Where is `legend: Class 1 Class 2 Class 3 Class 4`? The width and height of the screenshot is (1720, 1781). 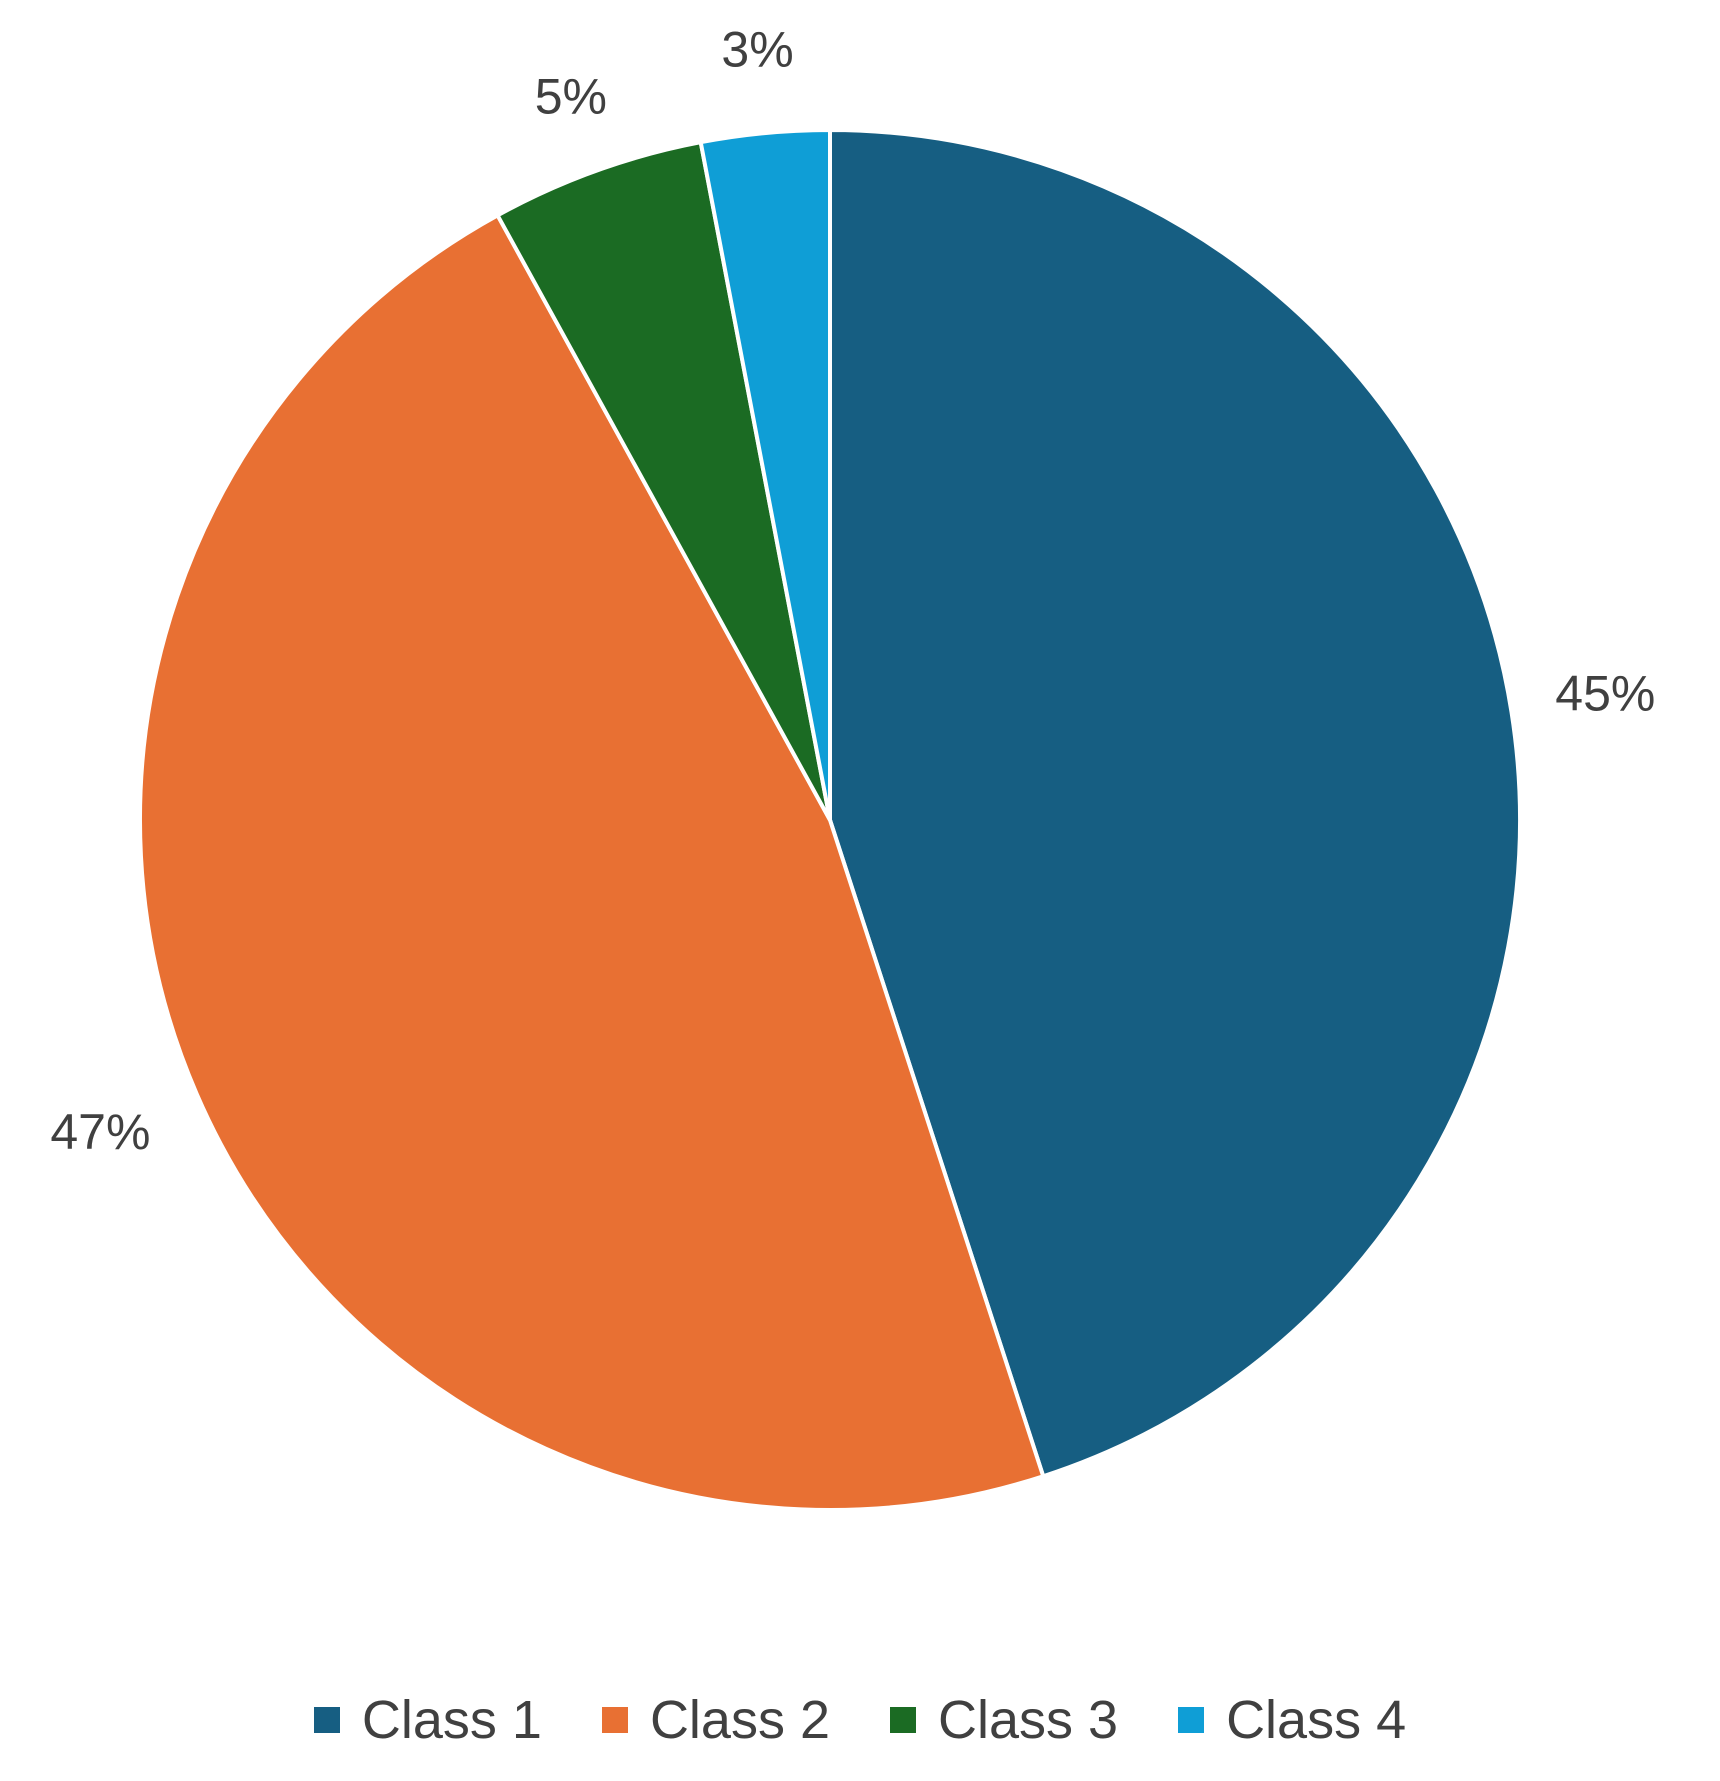 legend: Class 1 Class 2 Class 3 Class 4 is located at coordinates (860, 1720).